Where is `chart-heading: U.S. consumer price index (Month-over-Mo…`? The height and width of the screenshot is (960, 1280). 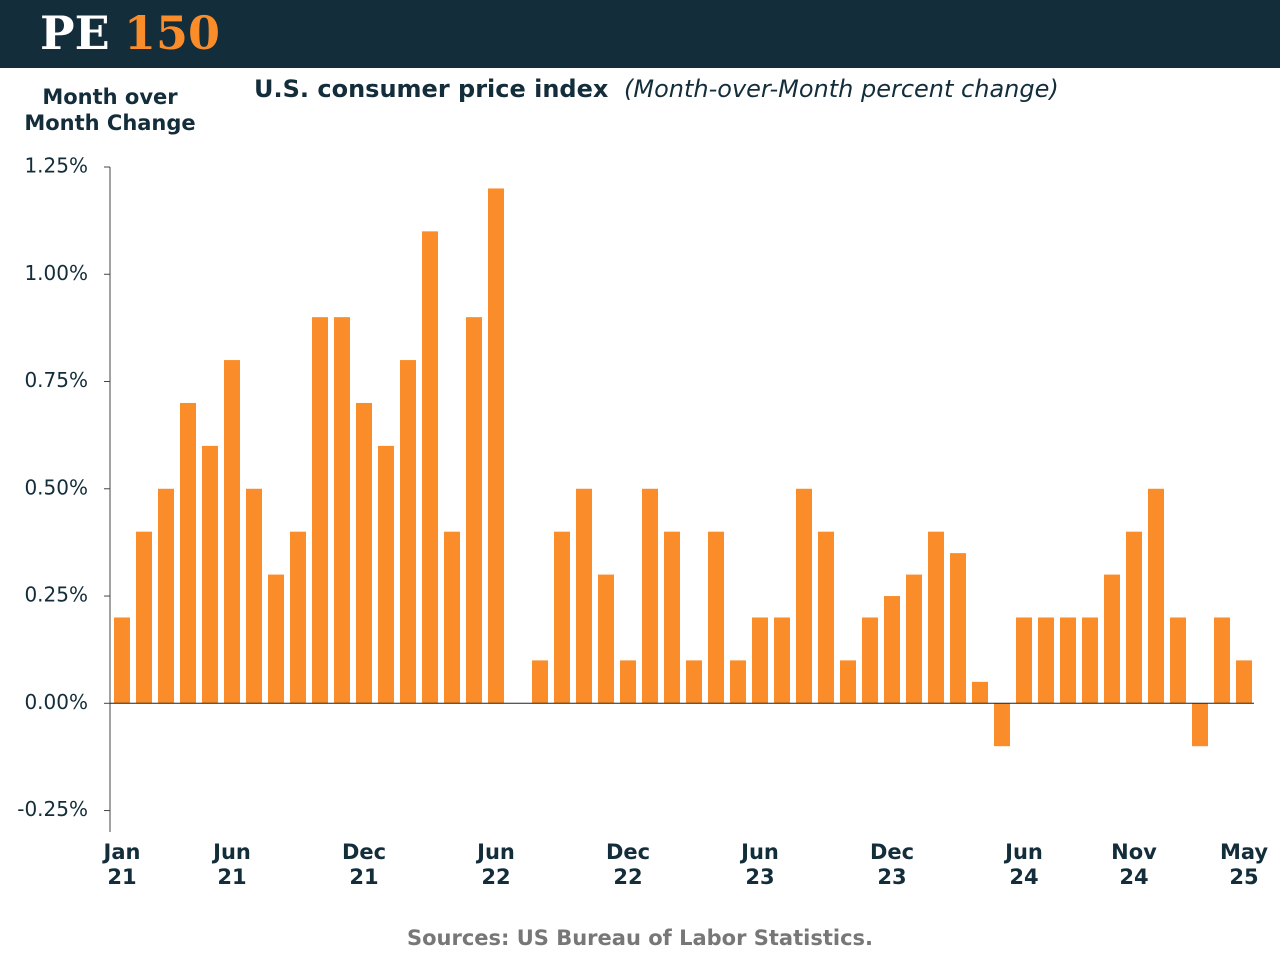 chart-heading: U.S. consumer price index (Month-over-Mo… is located at coordinates (656, 89).